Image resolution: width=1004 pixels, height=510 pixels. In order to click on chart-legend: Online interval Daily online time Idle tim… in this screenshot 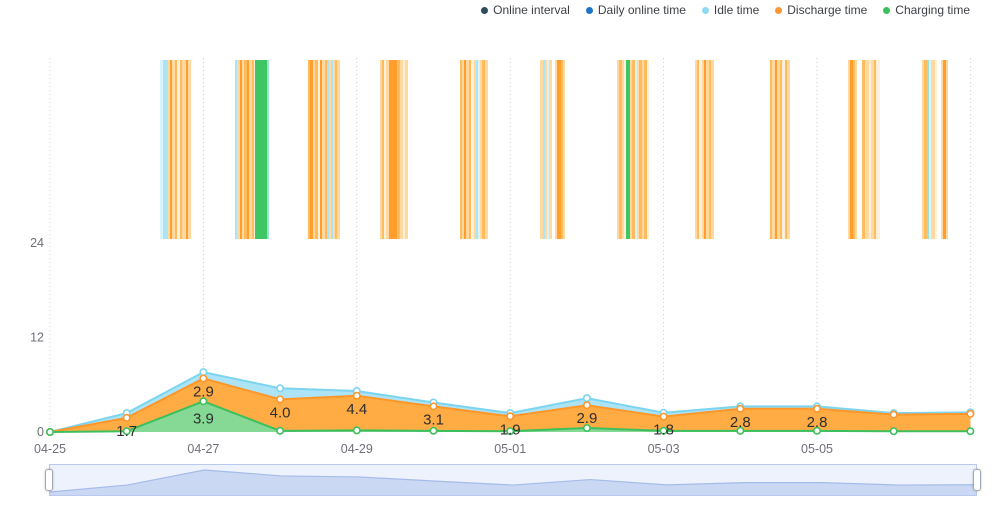, I will do `click(725, 10)`.